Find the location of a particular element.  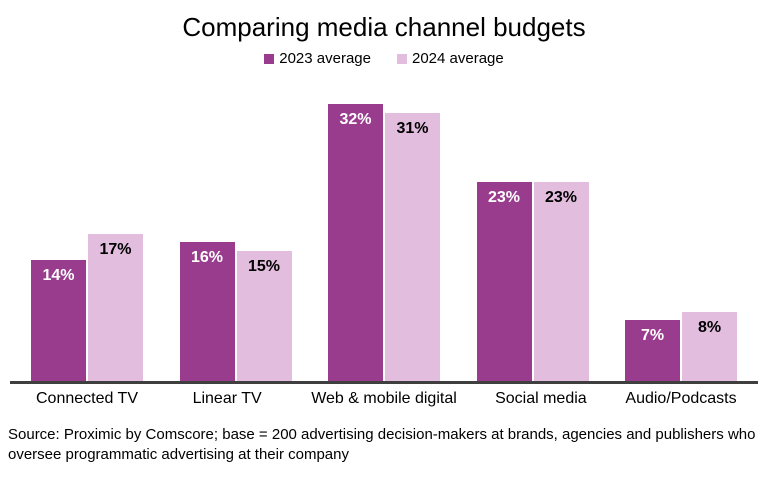

legend-label: 2023 average is located at coordinates (325, 58).